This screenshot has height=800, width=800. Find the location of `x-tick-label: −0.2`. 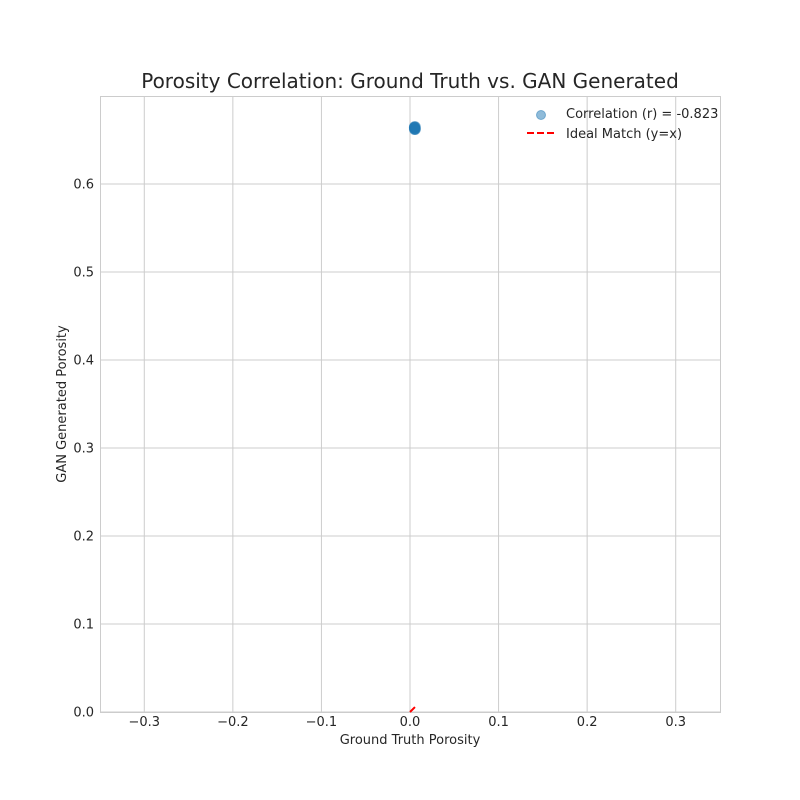

x-tick-label: −0.2 is located at coordinates (233, 722).